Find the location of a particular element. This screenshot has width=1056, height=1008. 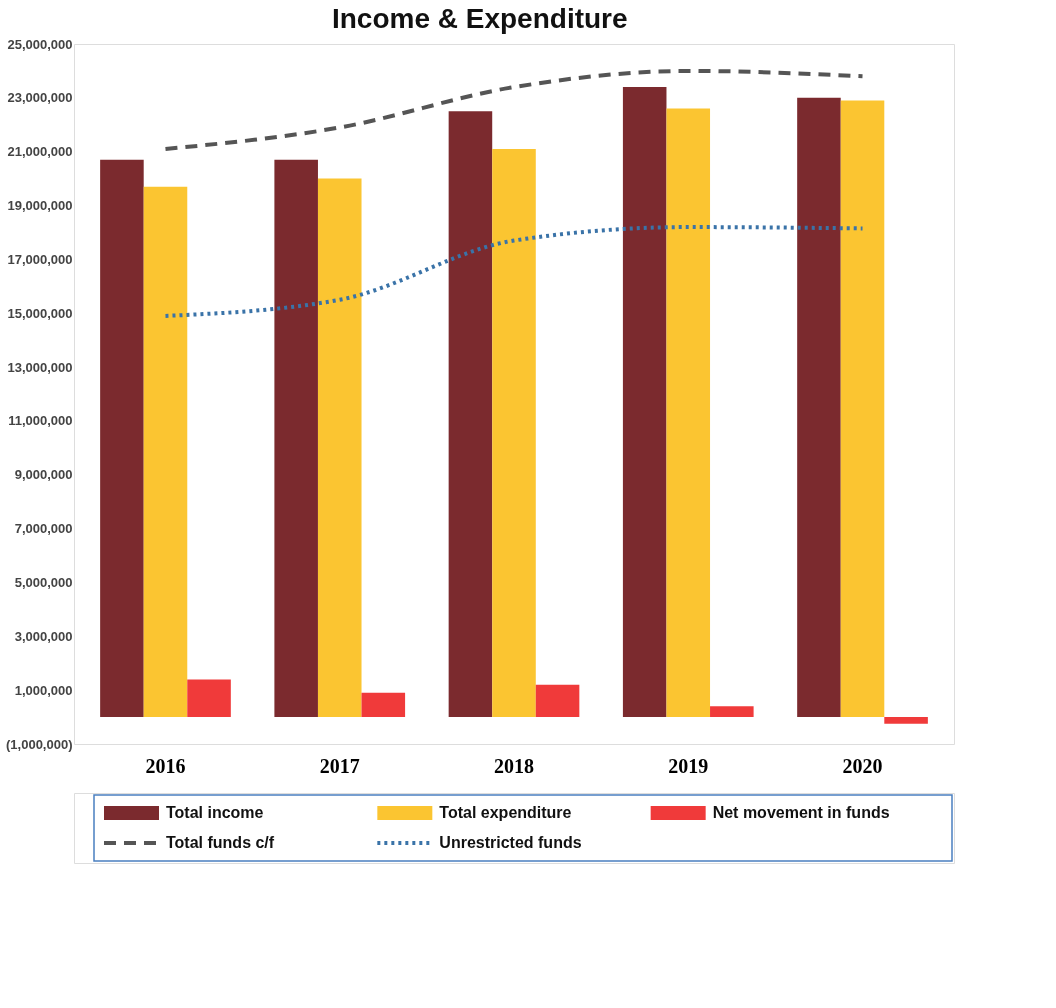

y-tick-label: 15,000,000 is located at coordinates (40, 313).